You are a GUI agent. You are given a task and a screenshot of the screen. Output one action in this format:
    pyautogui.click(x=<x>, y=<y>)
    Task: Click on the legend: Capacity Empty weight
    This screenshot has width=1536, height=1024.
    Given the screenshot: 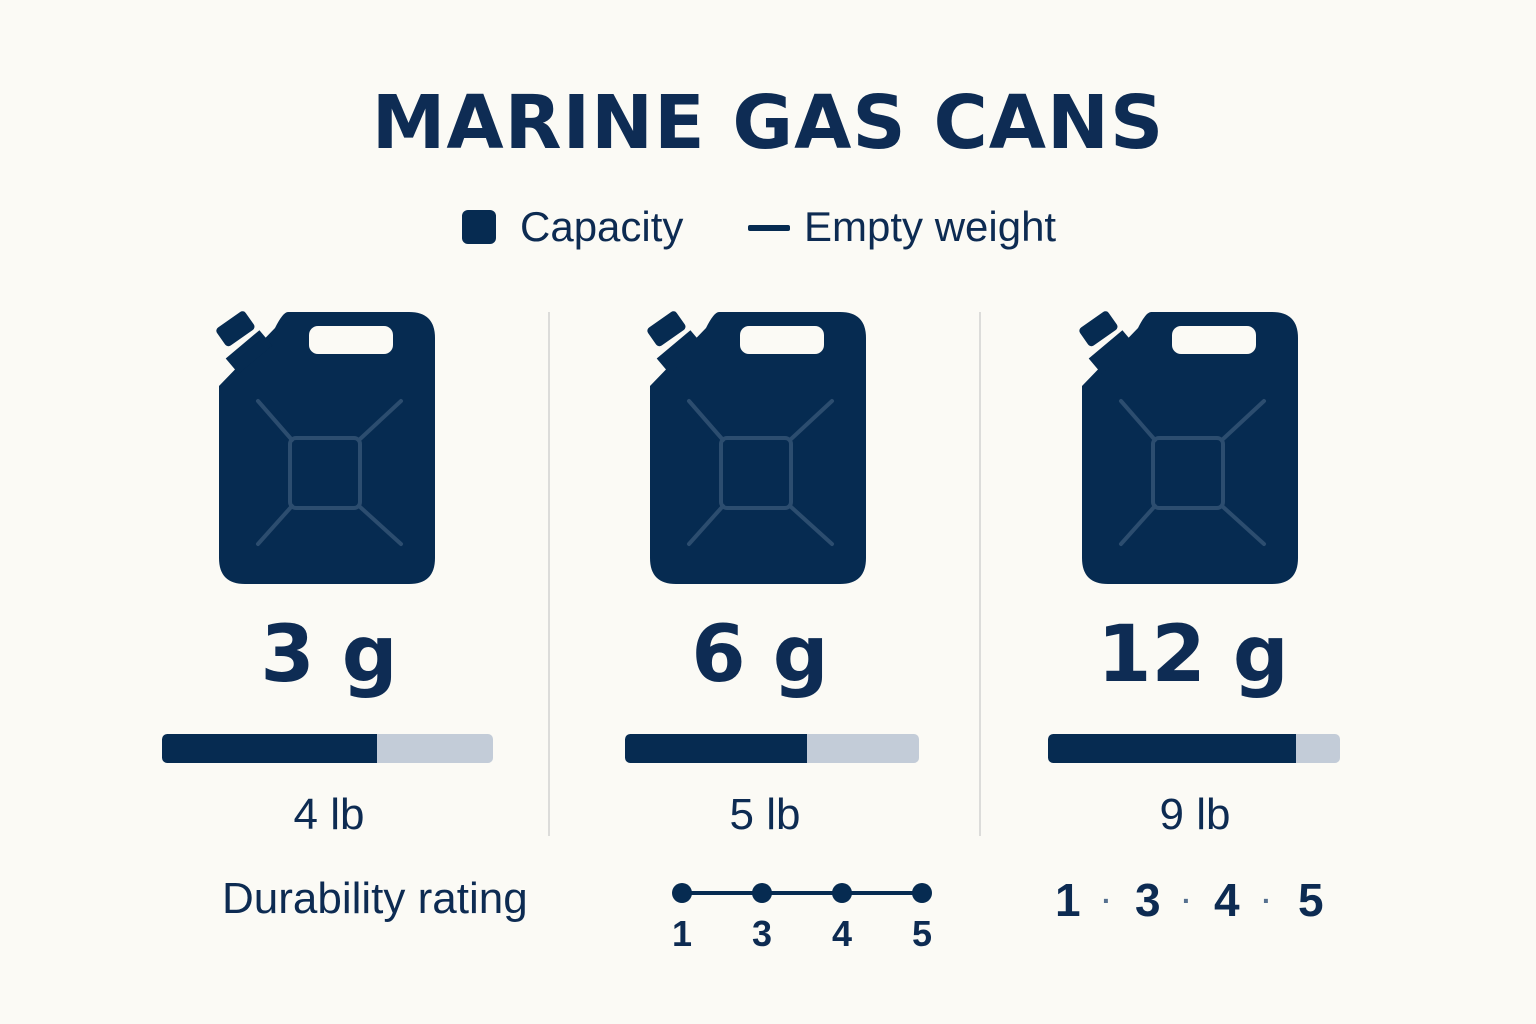 What is the action you would take?
    pyautogui.click(x=768, y=230)
    